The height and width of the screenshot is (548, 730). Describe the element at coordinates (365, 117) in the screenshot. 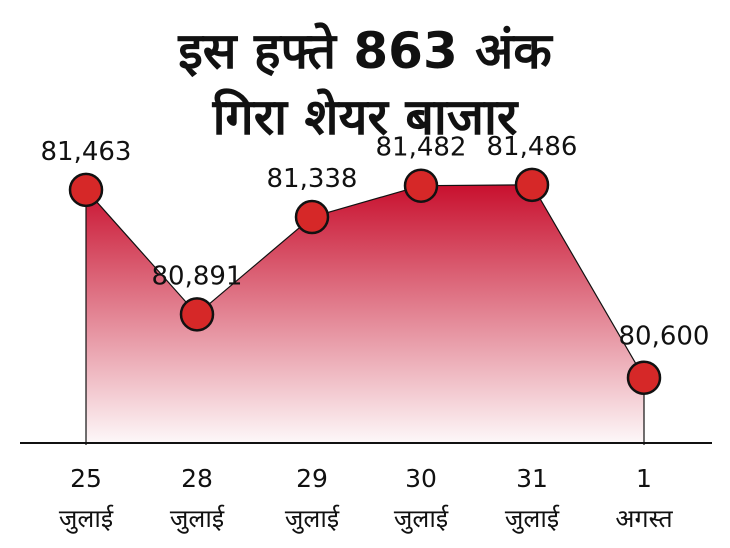

I see `title-line-2: गिरा शेयर बाजार` at that location.